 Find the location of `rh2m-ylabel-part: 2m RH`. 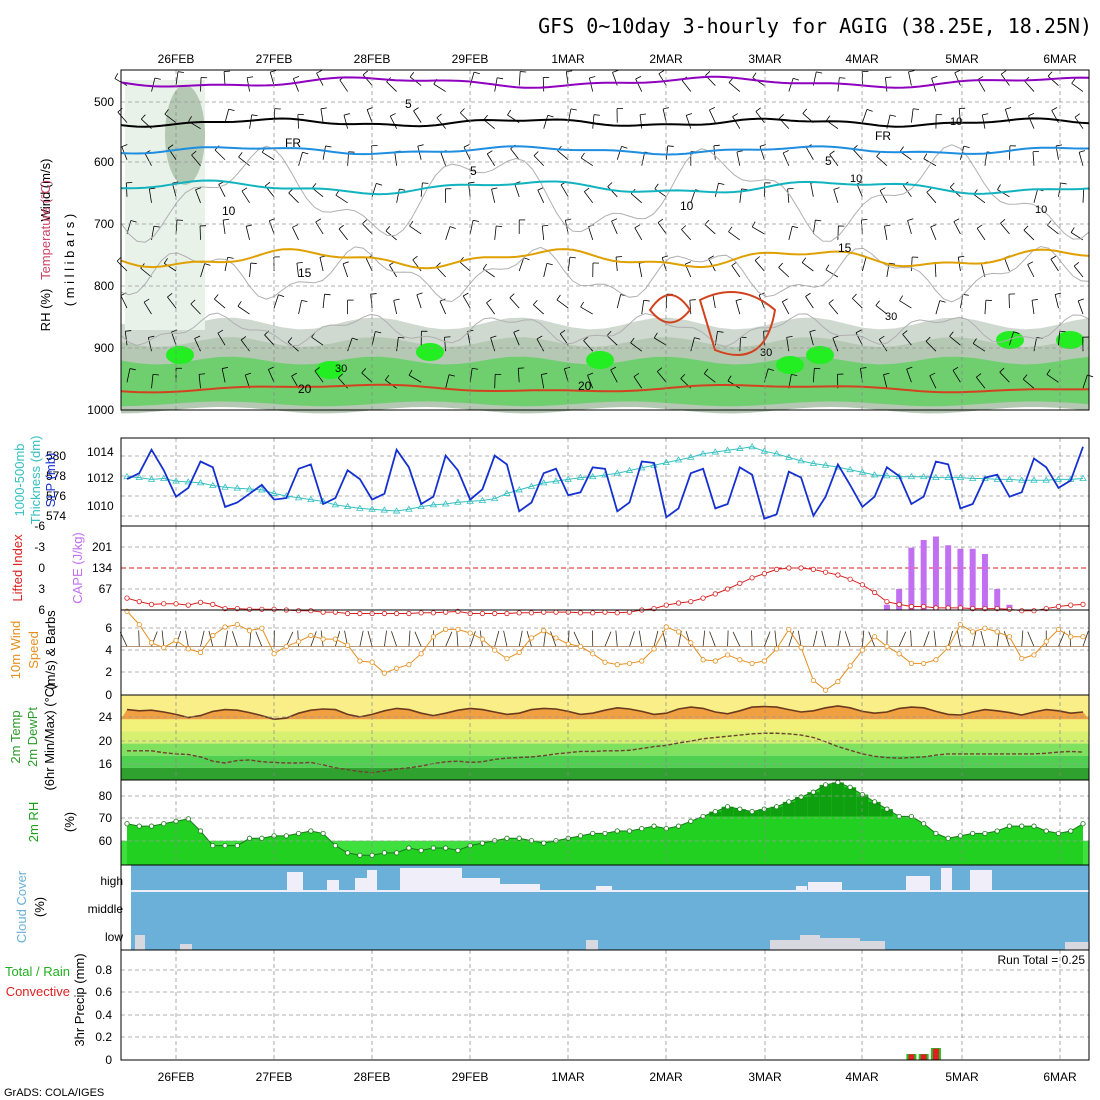

rh2m-ylabel-part: 2m RH is located at coordinates (33, 822).